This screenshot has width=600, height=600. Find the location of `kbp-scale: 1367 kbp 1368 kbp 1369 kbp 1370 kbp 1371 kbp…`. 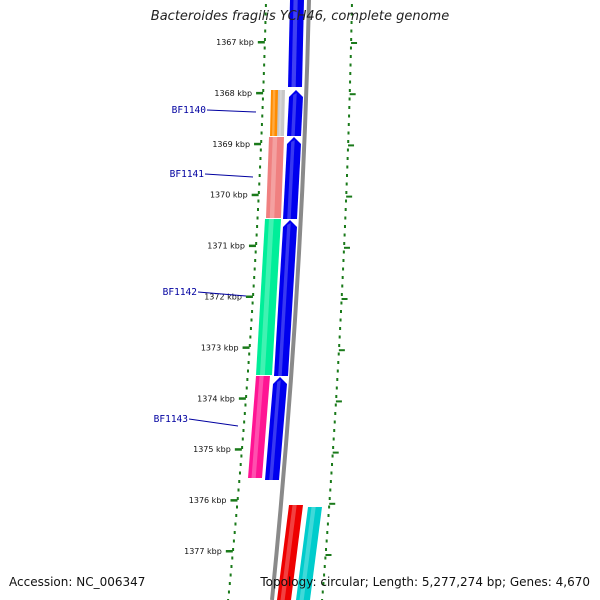

kbp-scale: 1367 kbp 1368 kbp 1369 kbp 1370 kbp 1371 kbp… is located at coordinates (224, 297).